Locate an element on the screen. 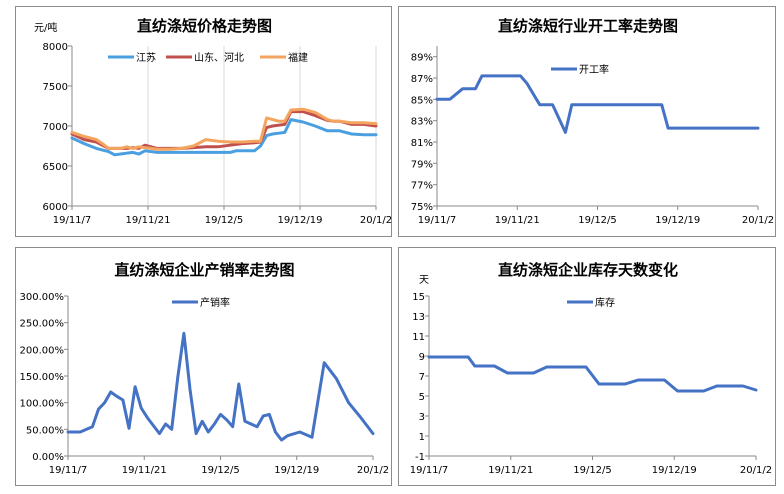  y-tick-label: 8000 is located at coordinates (55, 47).